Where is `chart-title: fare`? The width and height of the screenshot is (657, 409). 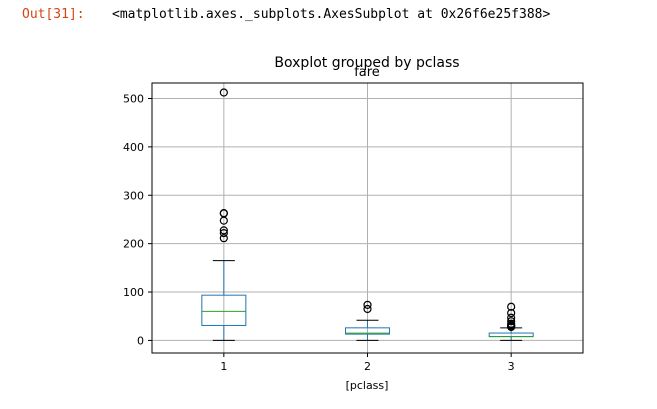 chart-title: fare is located at coordinates (367, 72).